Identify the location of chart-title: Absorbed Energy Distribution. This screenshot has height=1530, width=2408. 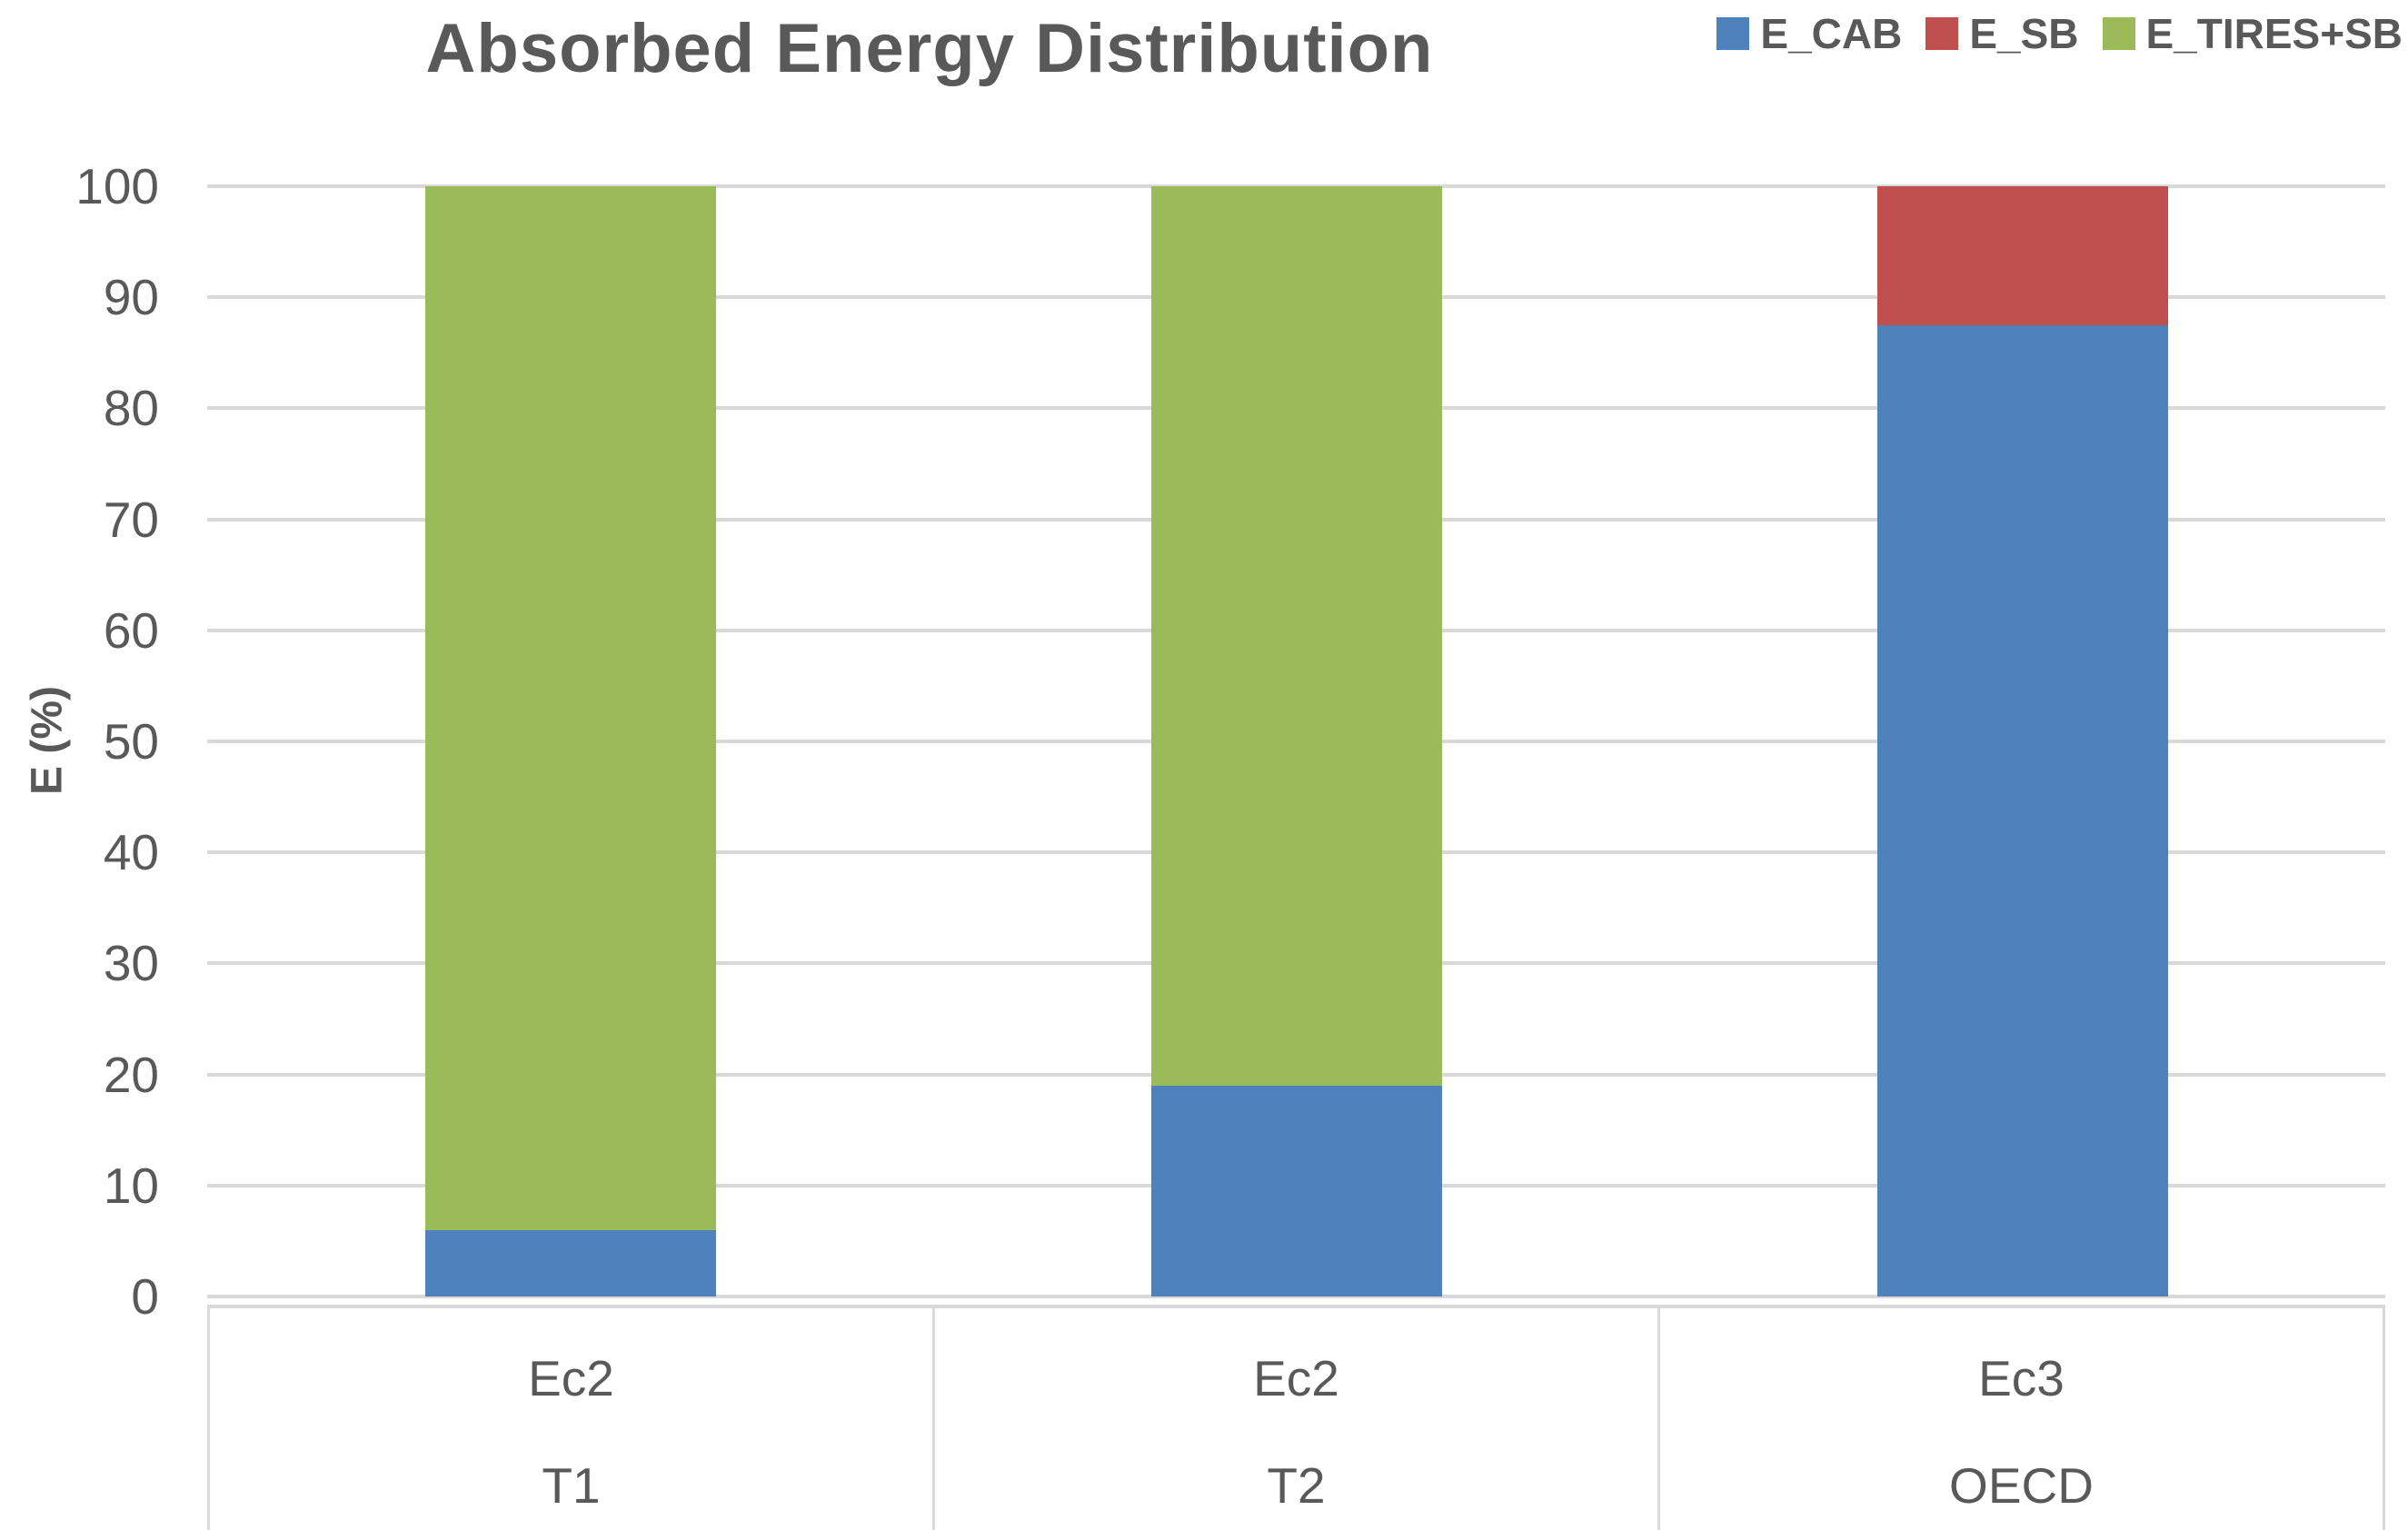
(929, 49).